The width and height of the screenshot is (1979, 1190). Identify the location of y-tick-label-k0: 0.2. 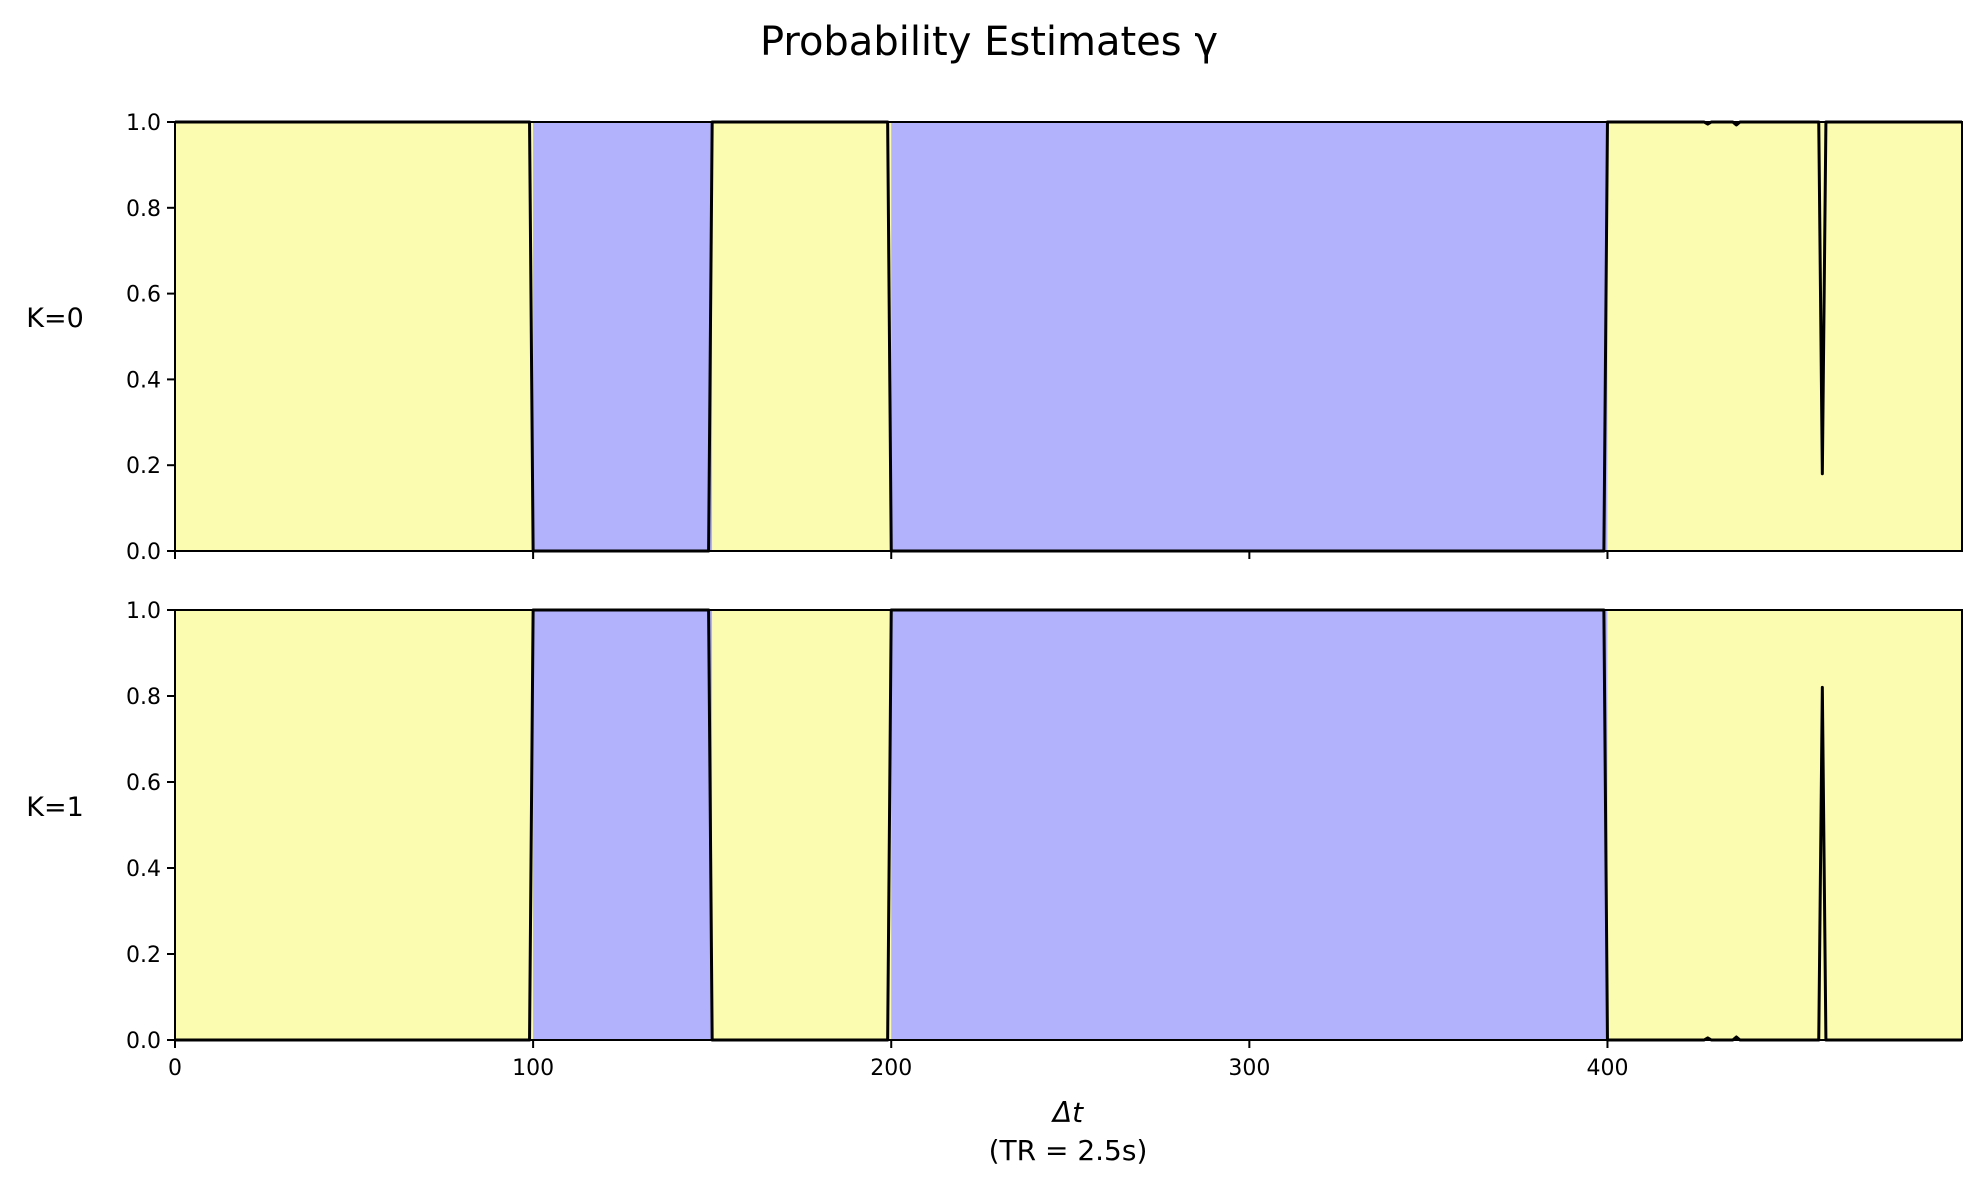
(143, 466).